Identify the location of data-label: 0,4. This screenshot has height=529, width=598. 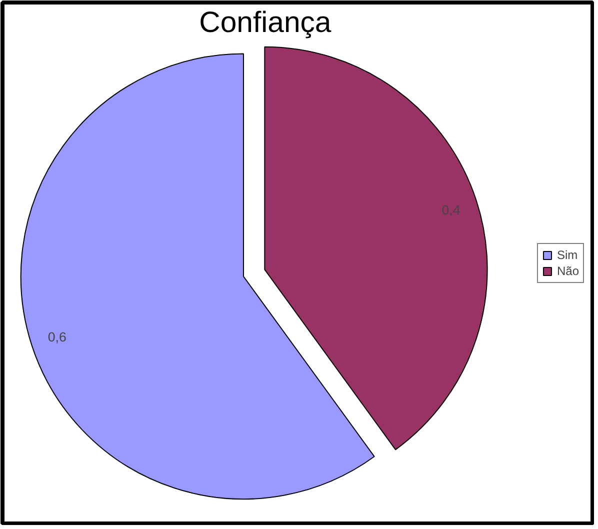
(451, 210).